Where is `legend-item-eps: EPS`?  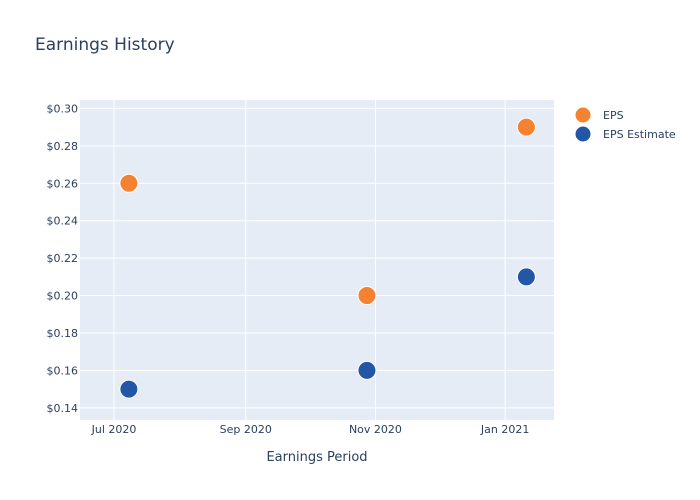
legend-item-eps: EPS is located at coordinates (599, 115).